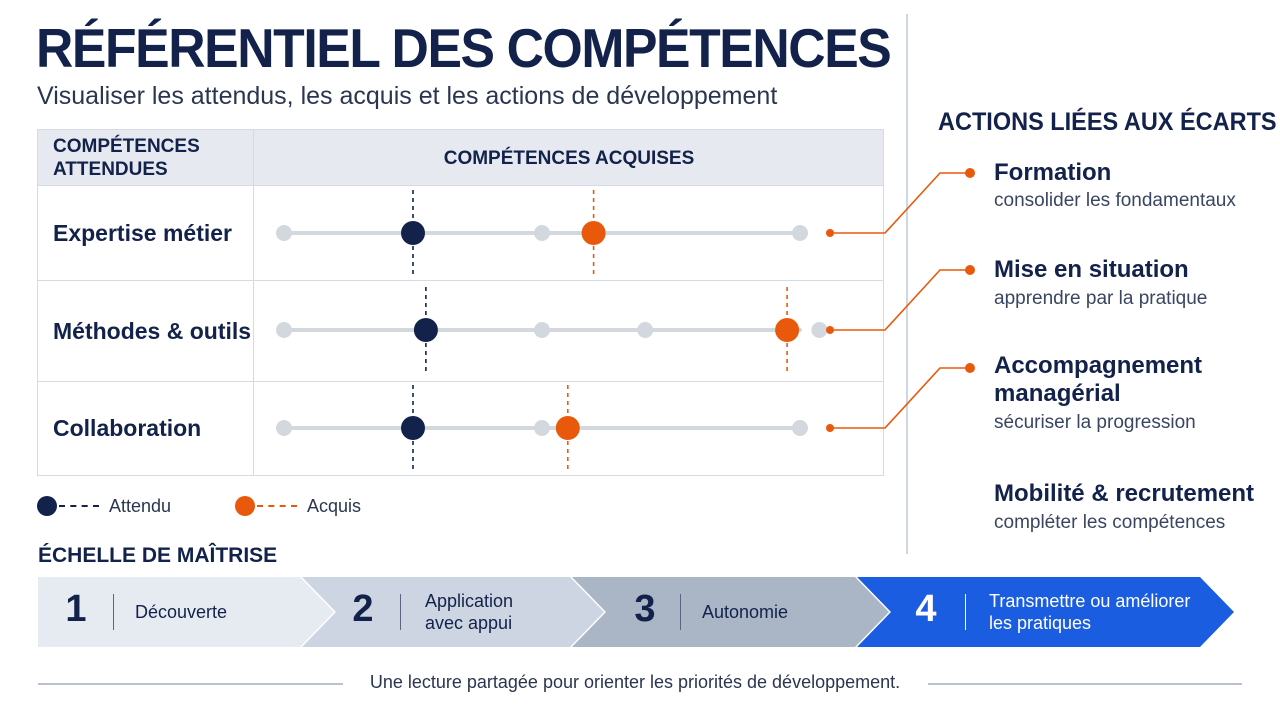 The image size is (1280, 720). Describe the element at coordinates (900, 300) in the screenshot. I see `connector-mise-en-situation` at that location.